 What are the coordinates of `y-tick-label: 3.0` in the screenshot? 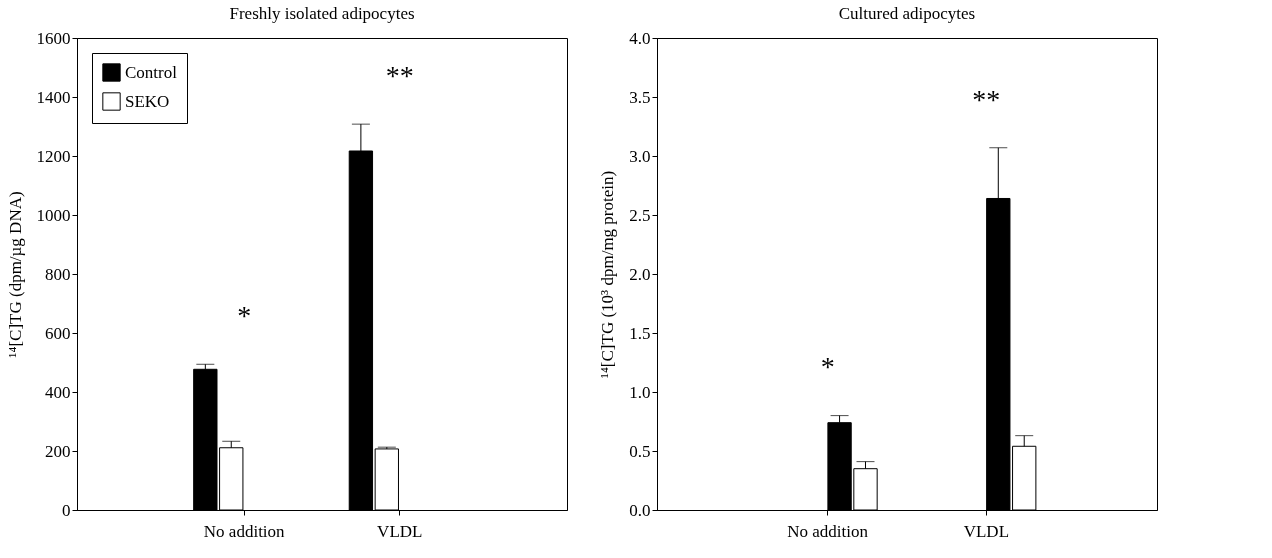 It's located at (640, 156).